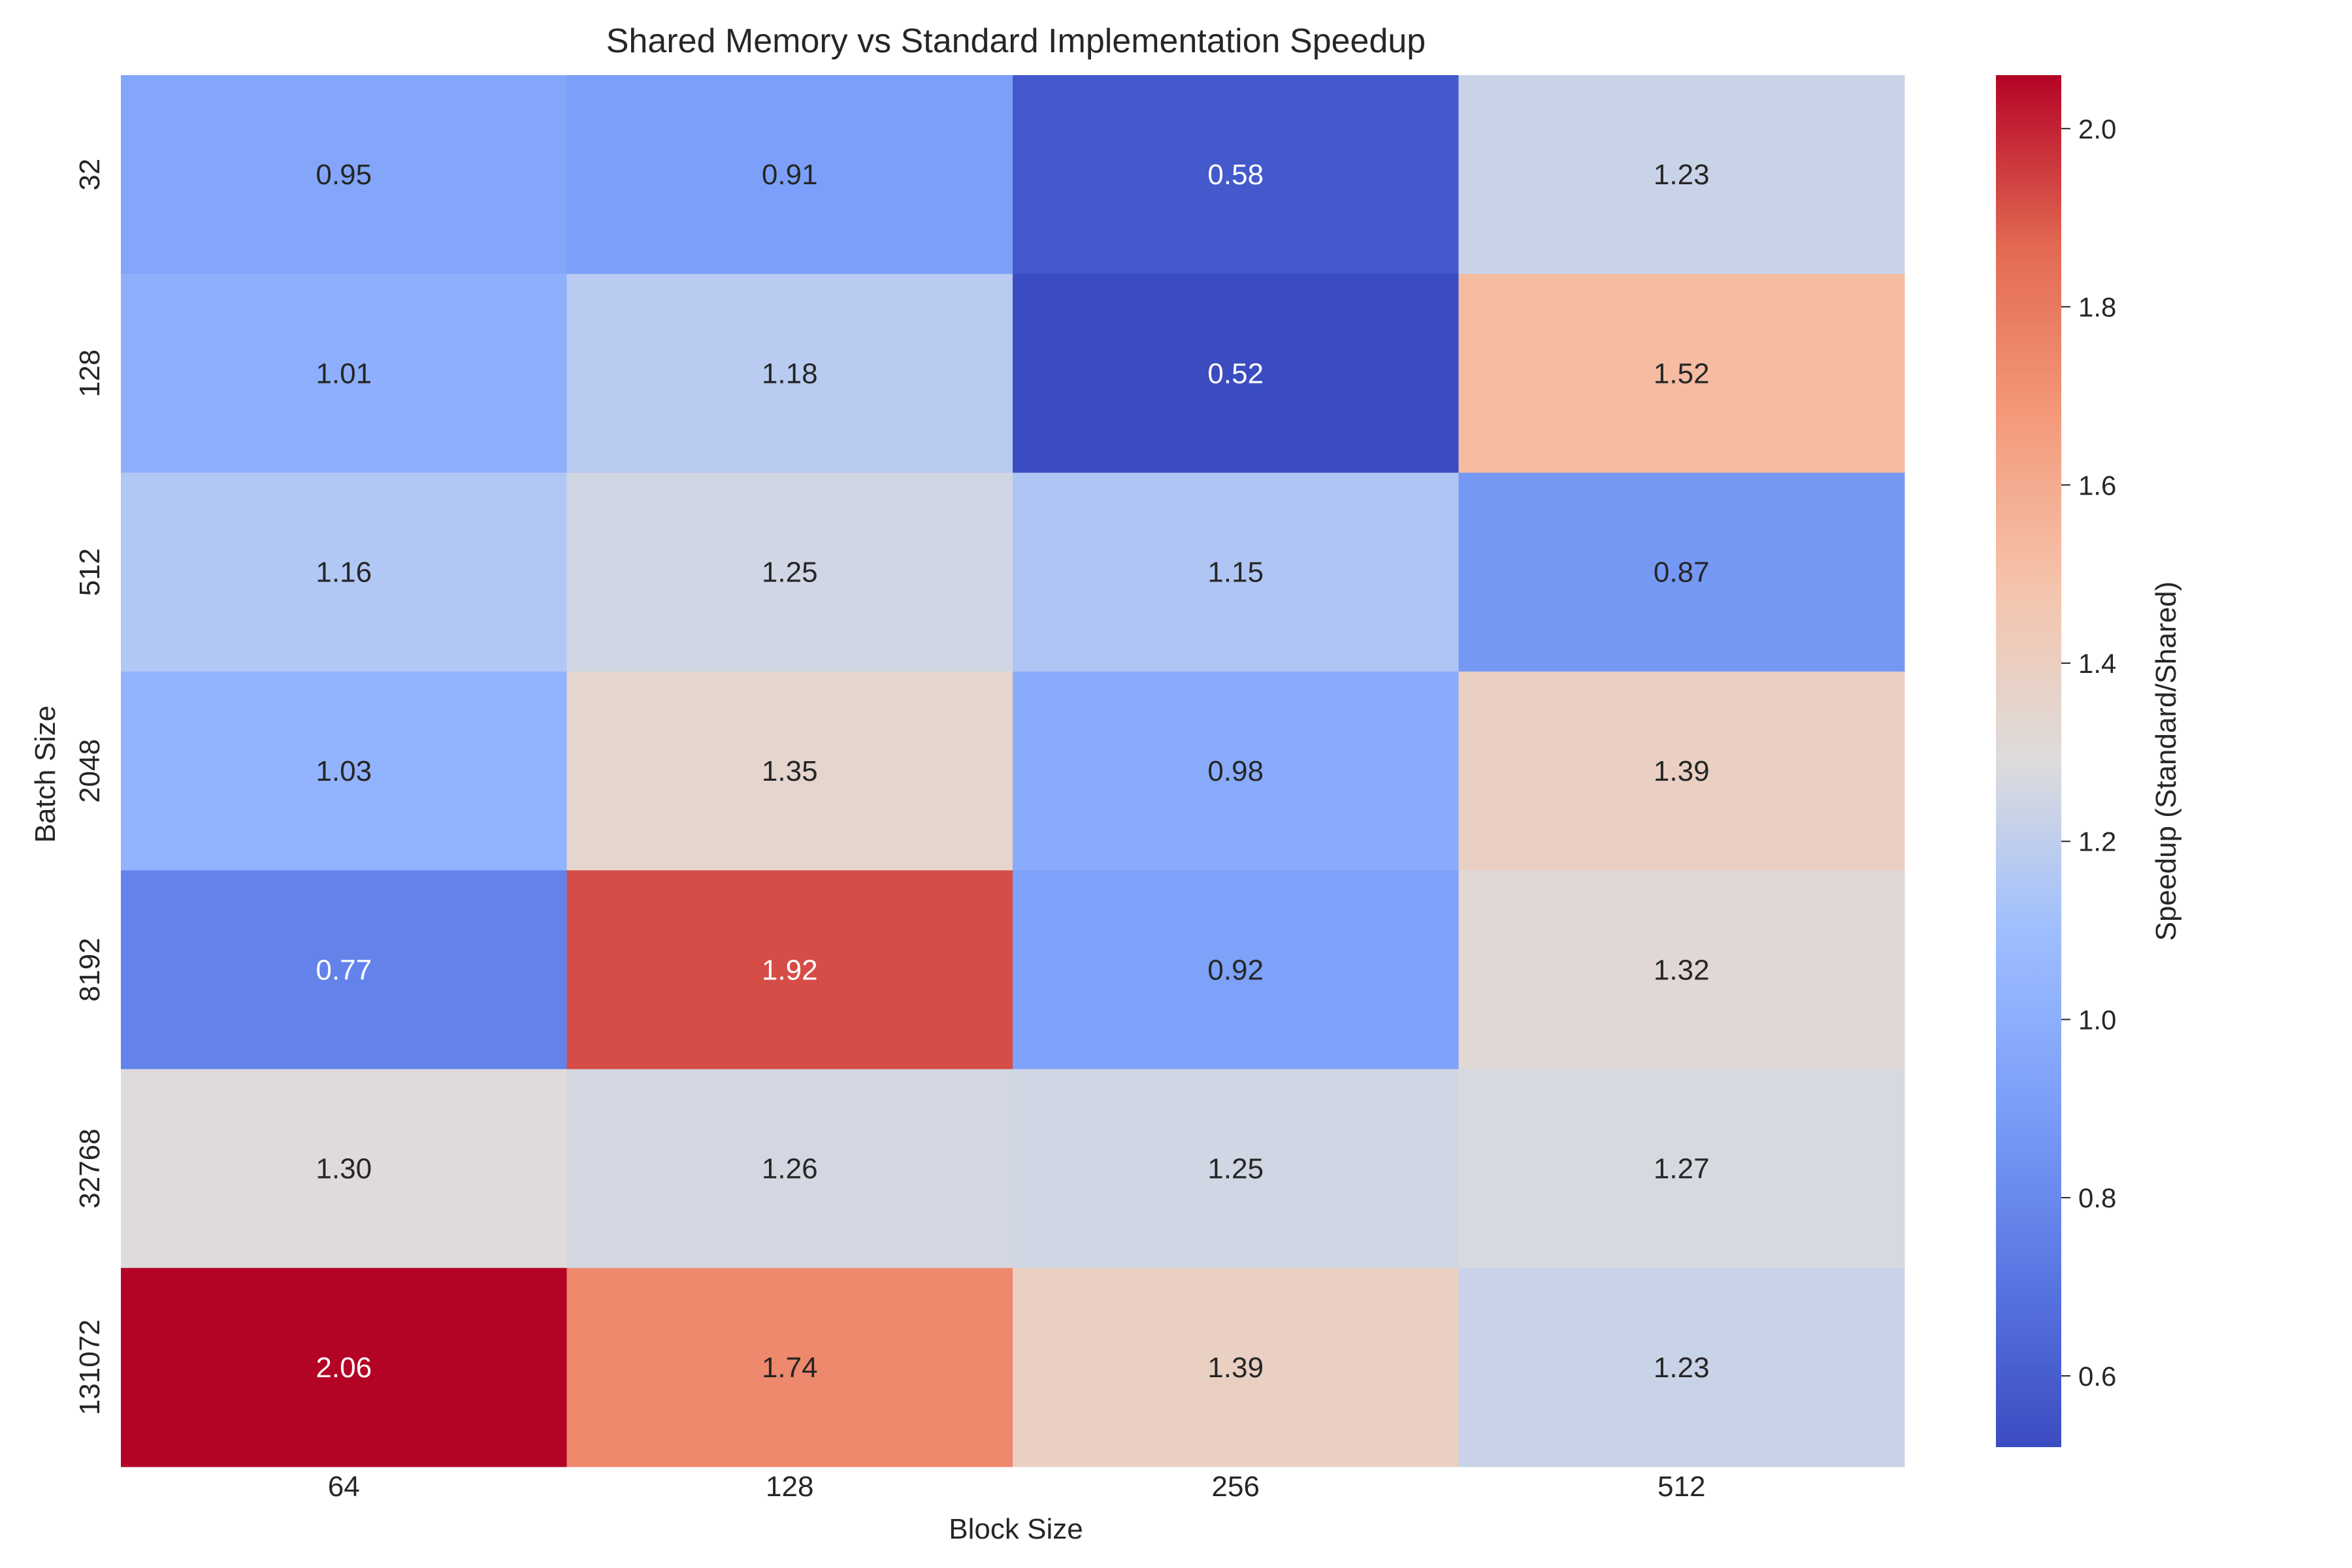 The image size is (2352, 1568). I want to click on cell-value-label: 1.92, so click(790, 970).